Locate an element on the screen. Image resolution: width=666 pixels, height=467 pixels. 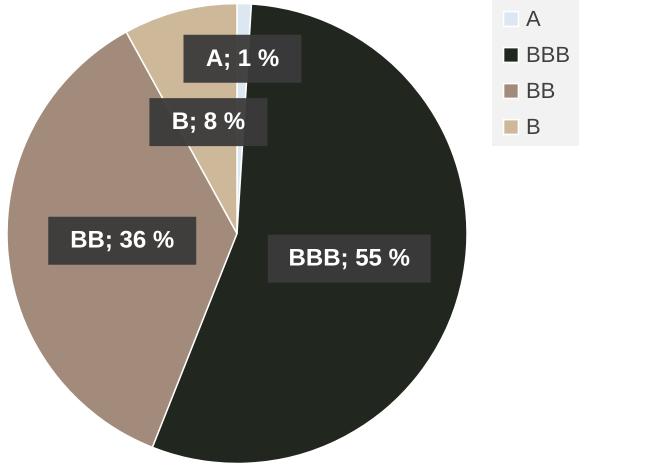
data-label: A; 1 % is located at coordinates (243, 58).